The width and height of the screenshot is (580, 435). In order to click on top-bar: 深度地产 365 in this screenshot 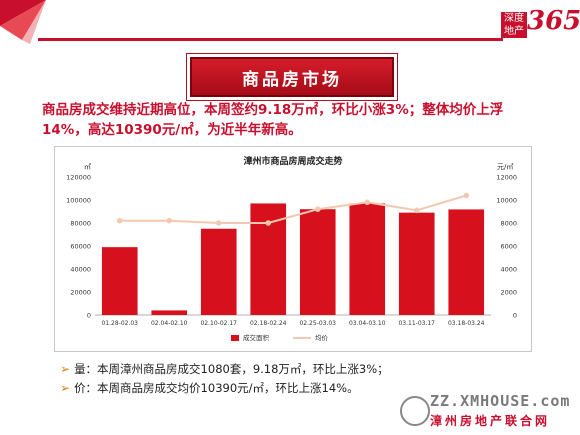, I will do `click(290, 22)`.